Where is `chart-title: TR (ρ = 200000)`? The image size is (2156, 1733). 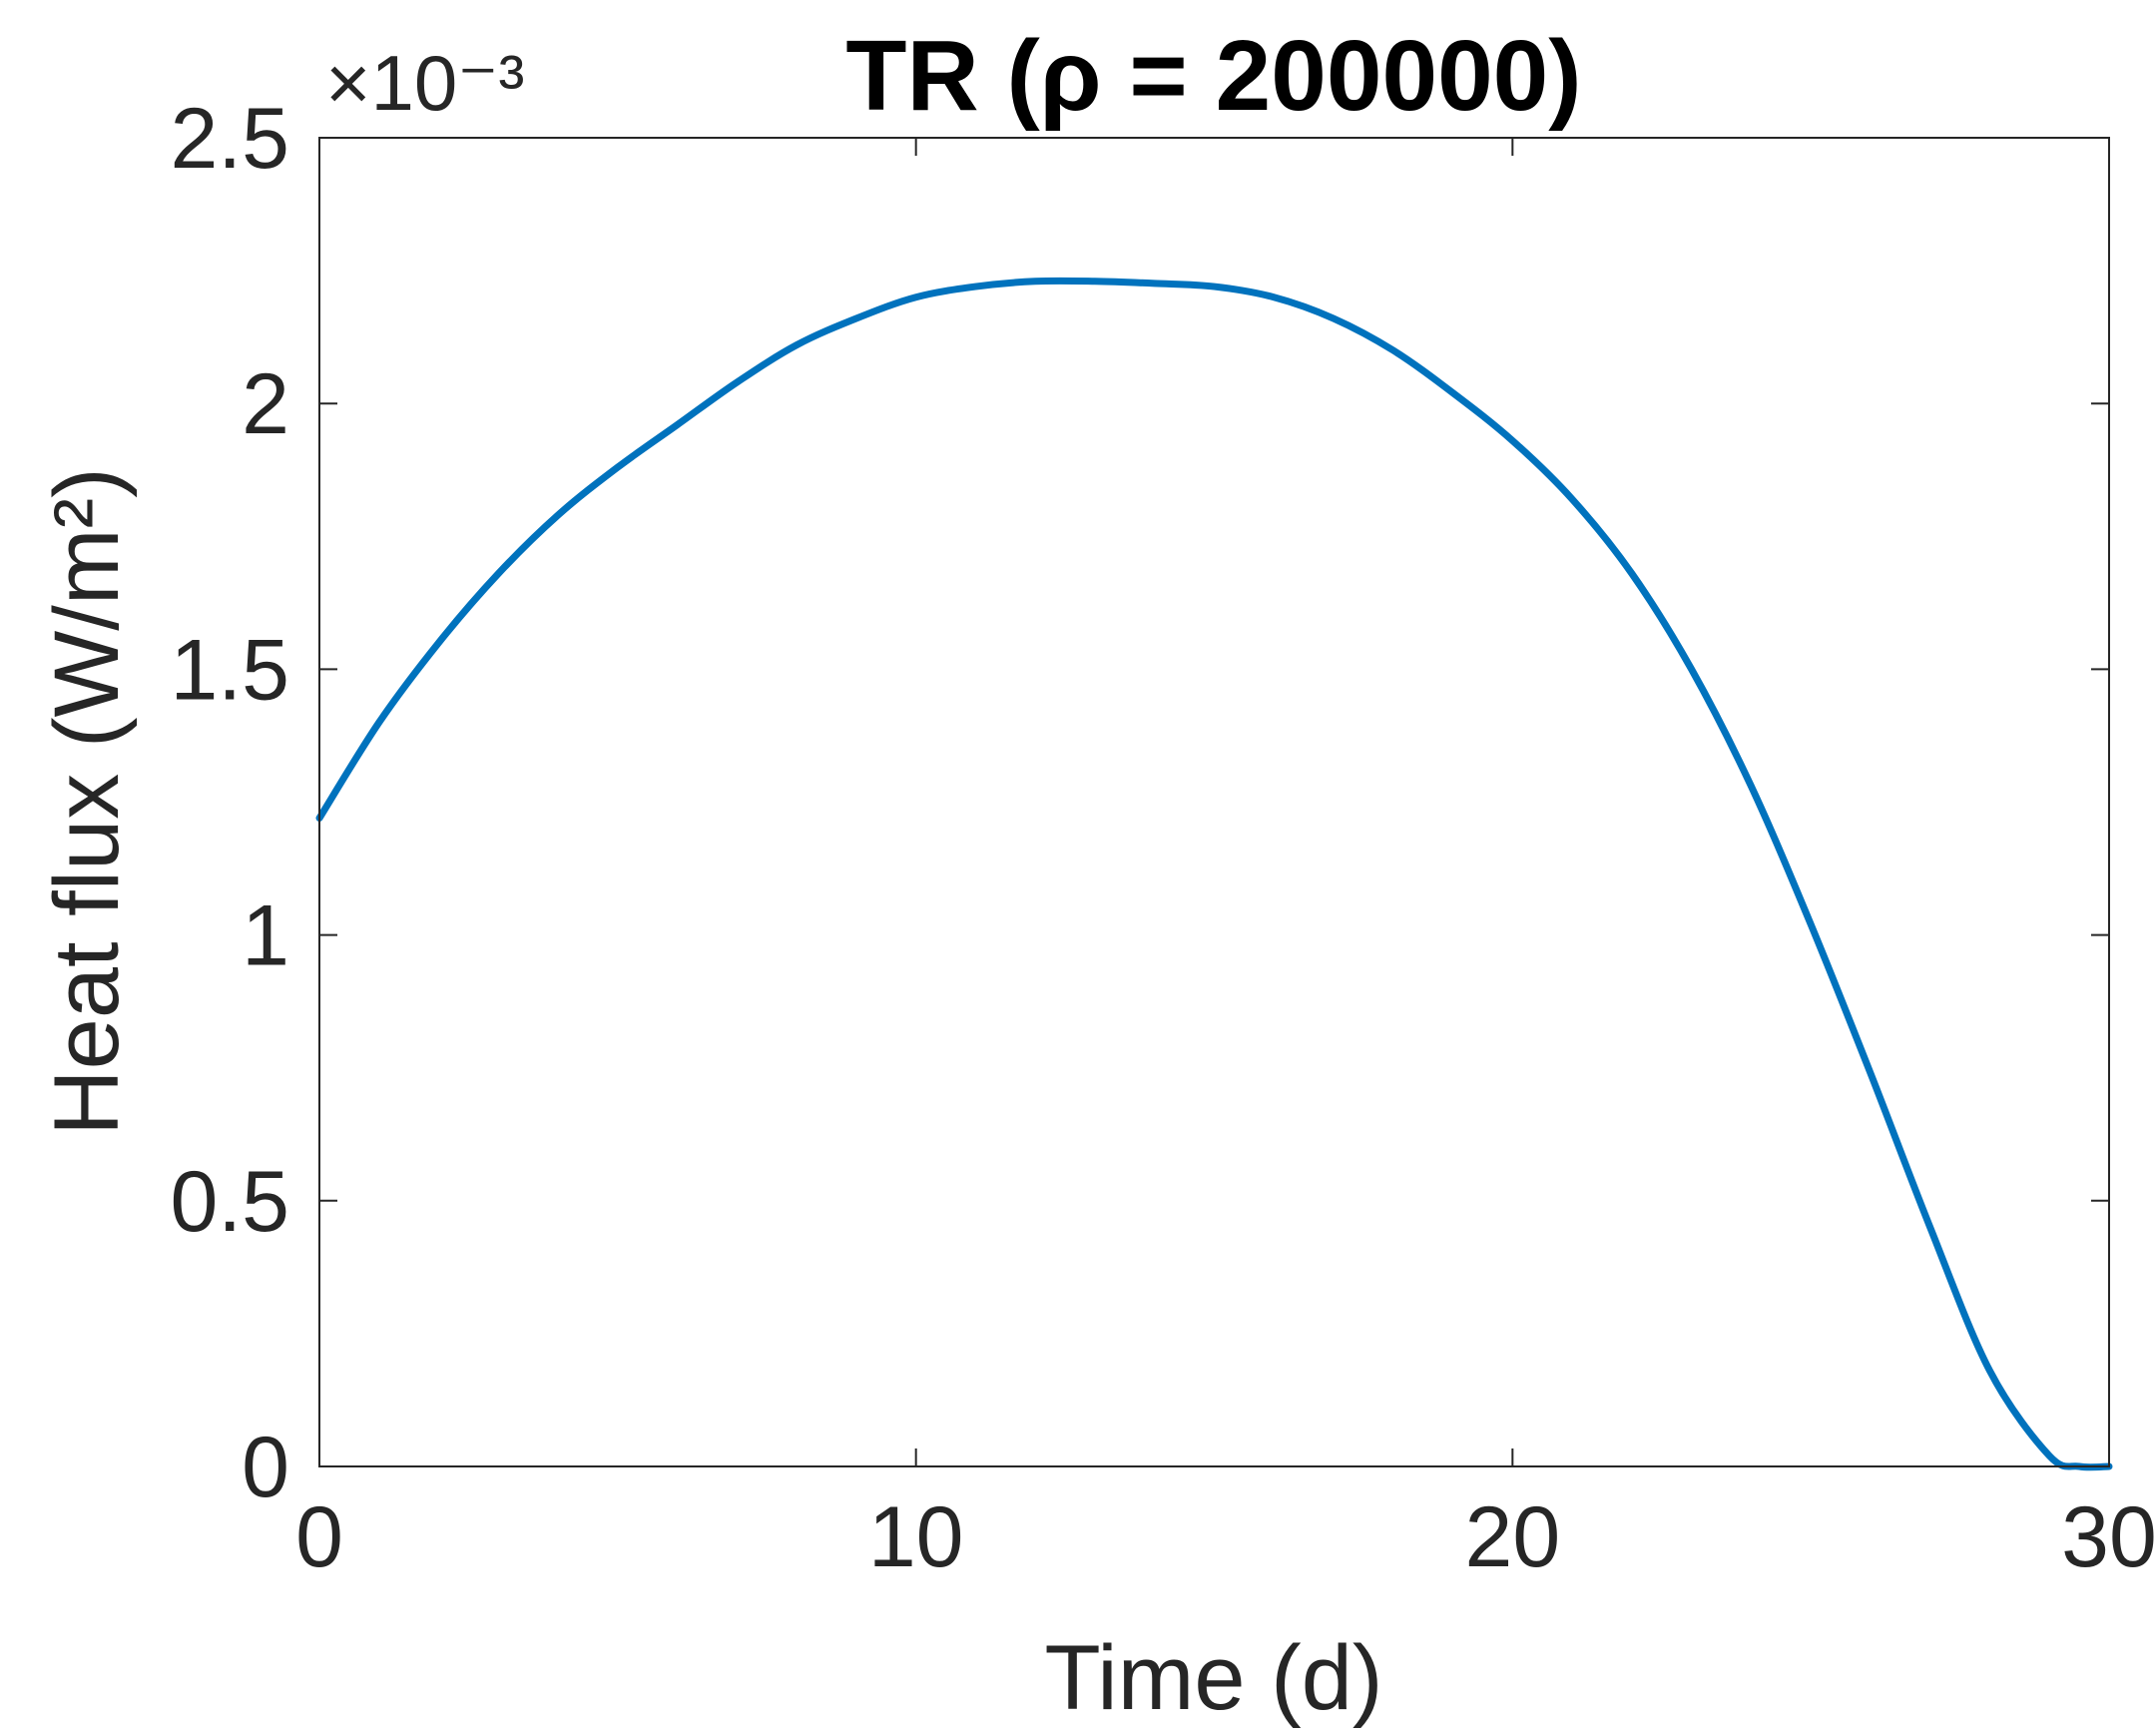
chart-title: TR (ρ = 200000) is located at coordinates (1213, 76).